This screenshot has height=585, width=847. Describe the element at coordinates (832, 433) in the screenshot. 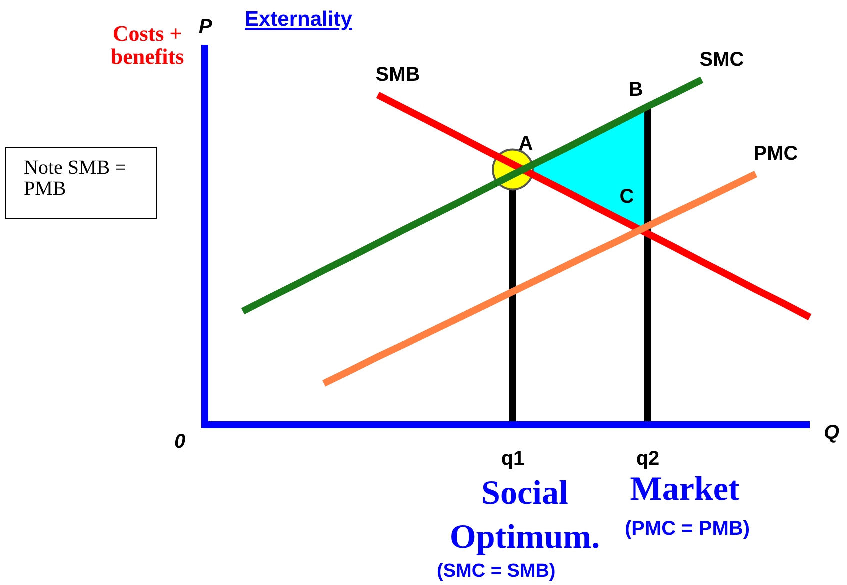

I see `x-axis-title: Q` at that location.